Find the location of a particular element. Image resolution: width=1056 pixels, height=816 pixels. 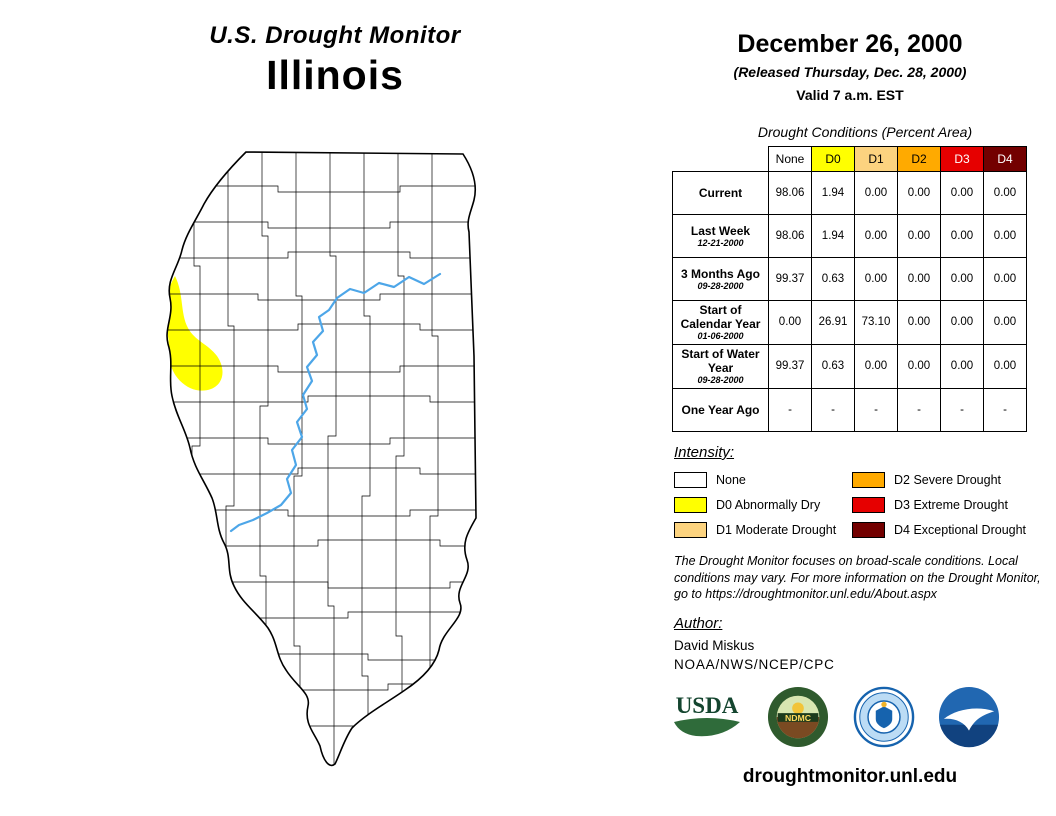

row-label: 3 Months Ago is located at coordinates (720, 273).